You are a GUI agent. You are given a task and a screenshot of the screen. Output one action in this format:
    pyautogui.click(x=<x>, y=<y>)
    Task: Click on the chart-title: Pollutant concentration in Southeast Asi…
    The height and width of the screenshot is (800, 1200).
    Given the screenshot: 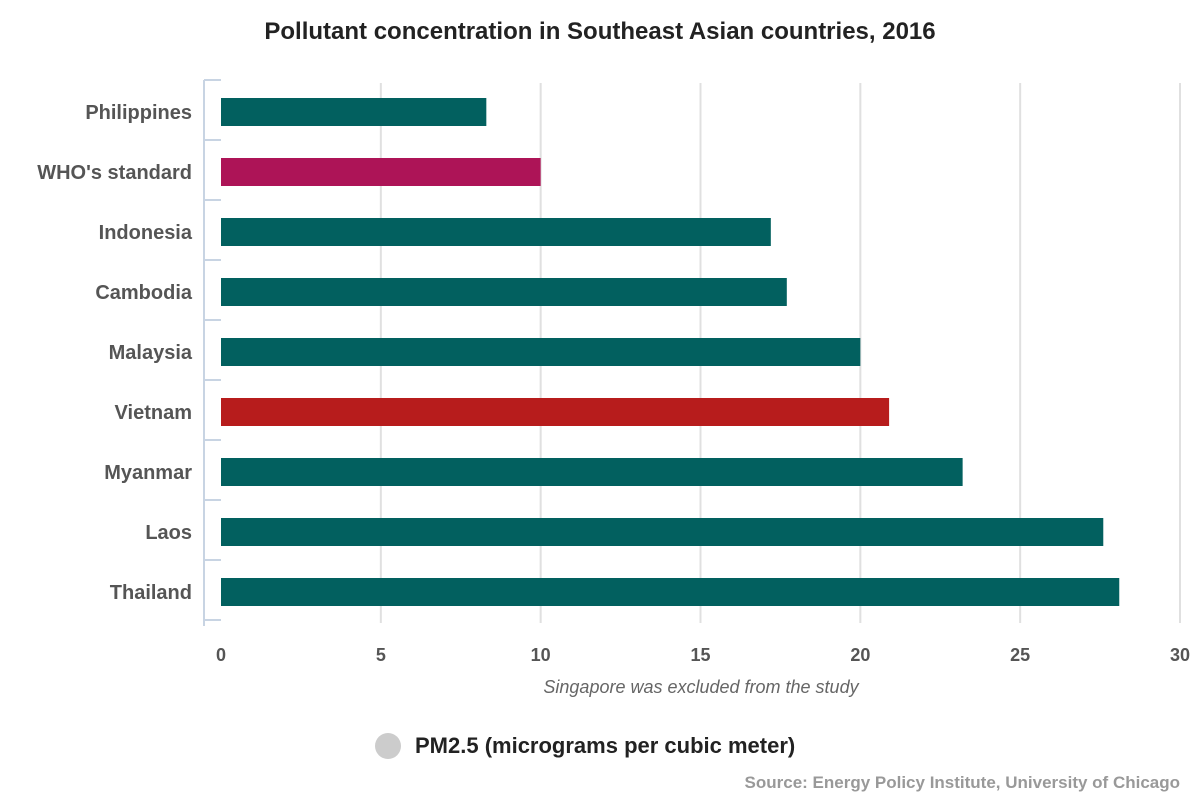 What is the action you would take?
    pyautogui.click(x=600, y=31)
    